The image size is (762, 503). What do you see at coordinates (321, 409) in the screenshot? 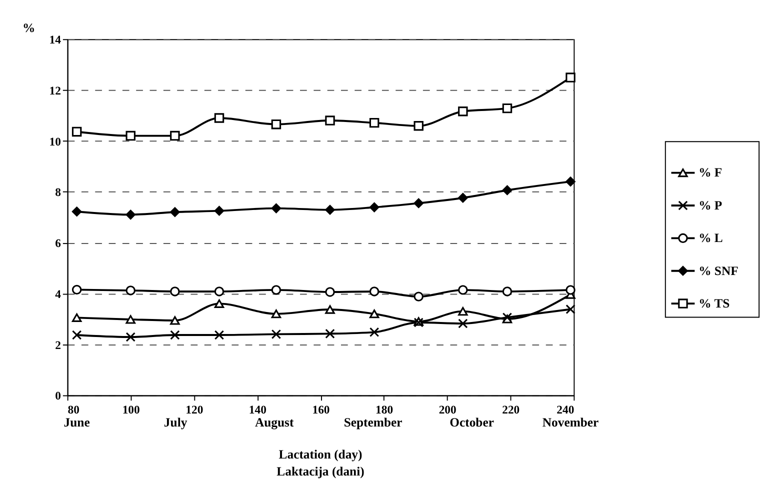
I see `x-tick-label: 160` at bounding box center [321, 409].